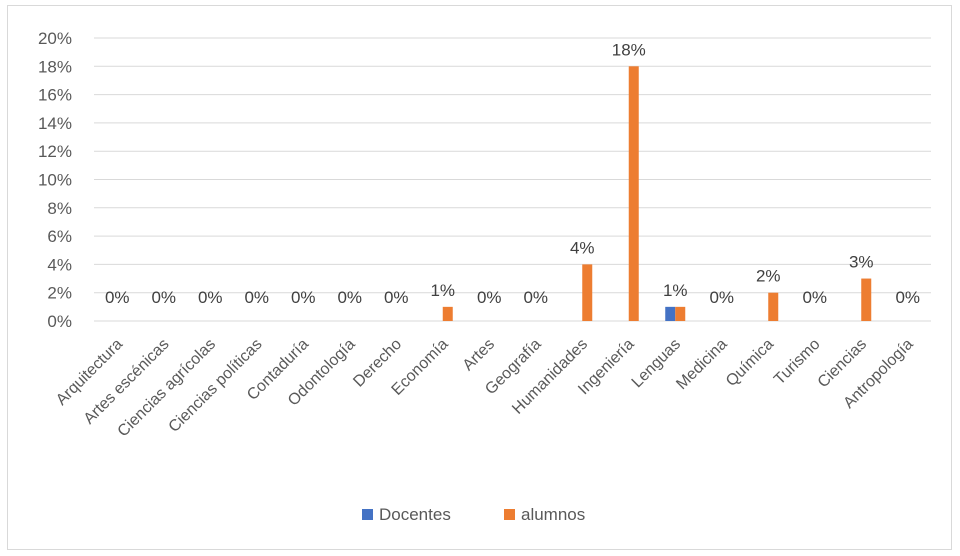 The height and width of the screenshot is (556, 960). What do you see at coordinates (701, 364) in the screenshot?
I see `x-tick-label: Medicina` at bounding box center [701, 364].